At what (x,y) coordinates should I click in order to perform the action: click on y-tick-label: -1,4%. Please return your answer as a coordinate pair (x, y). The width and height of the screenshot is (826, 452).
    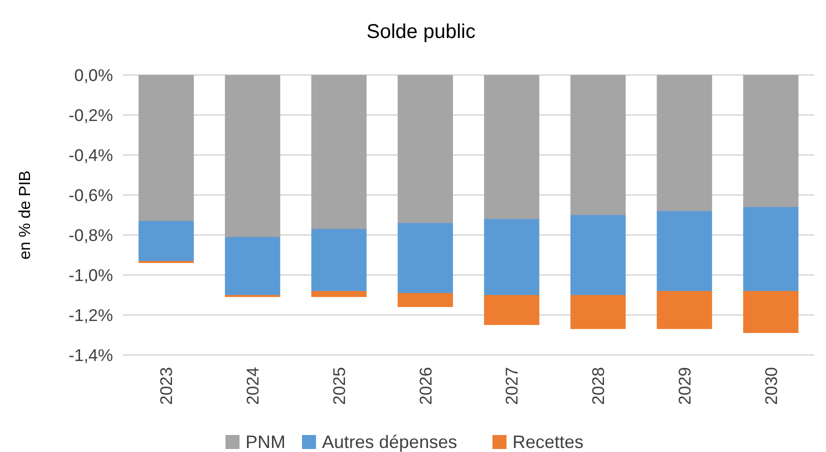
    Looking at the image, I should click on (90, 355).